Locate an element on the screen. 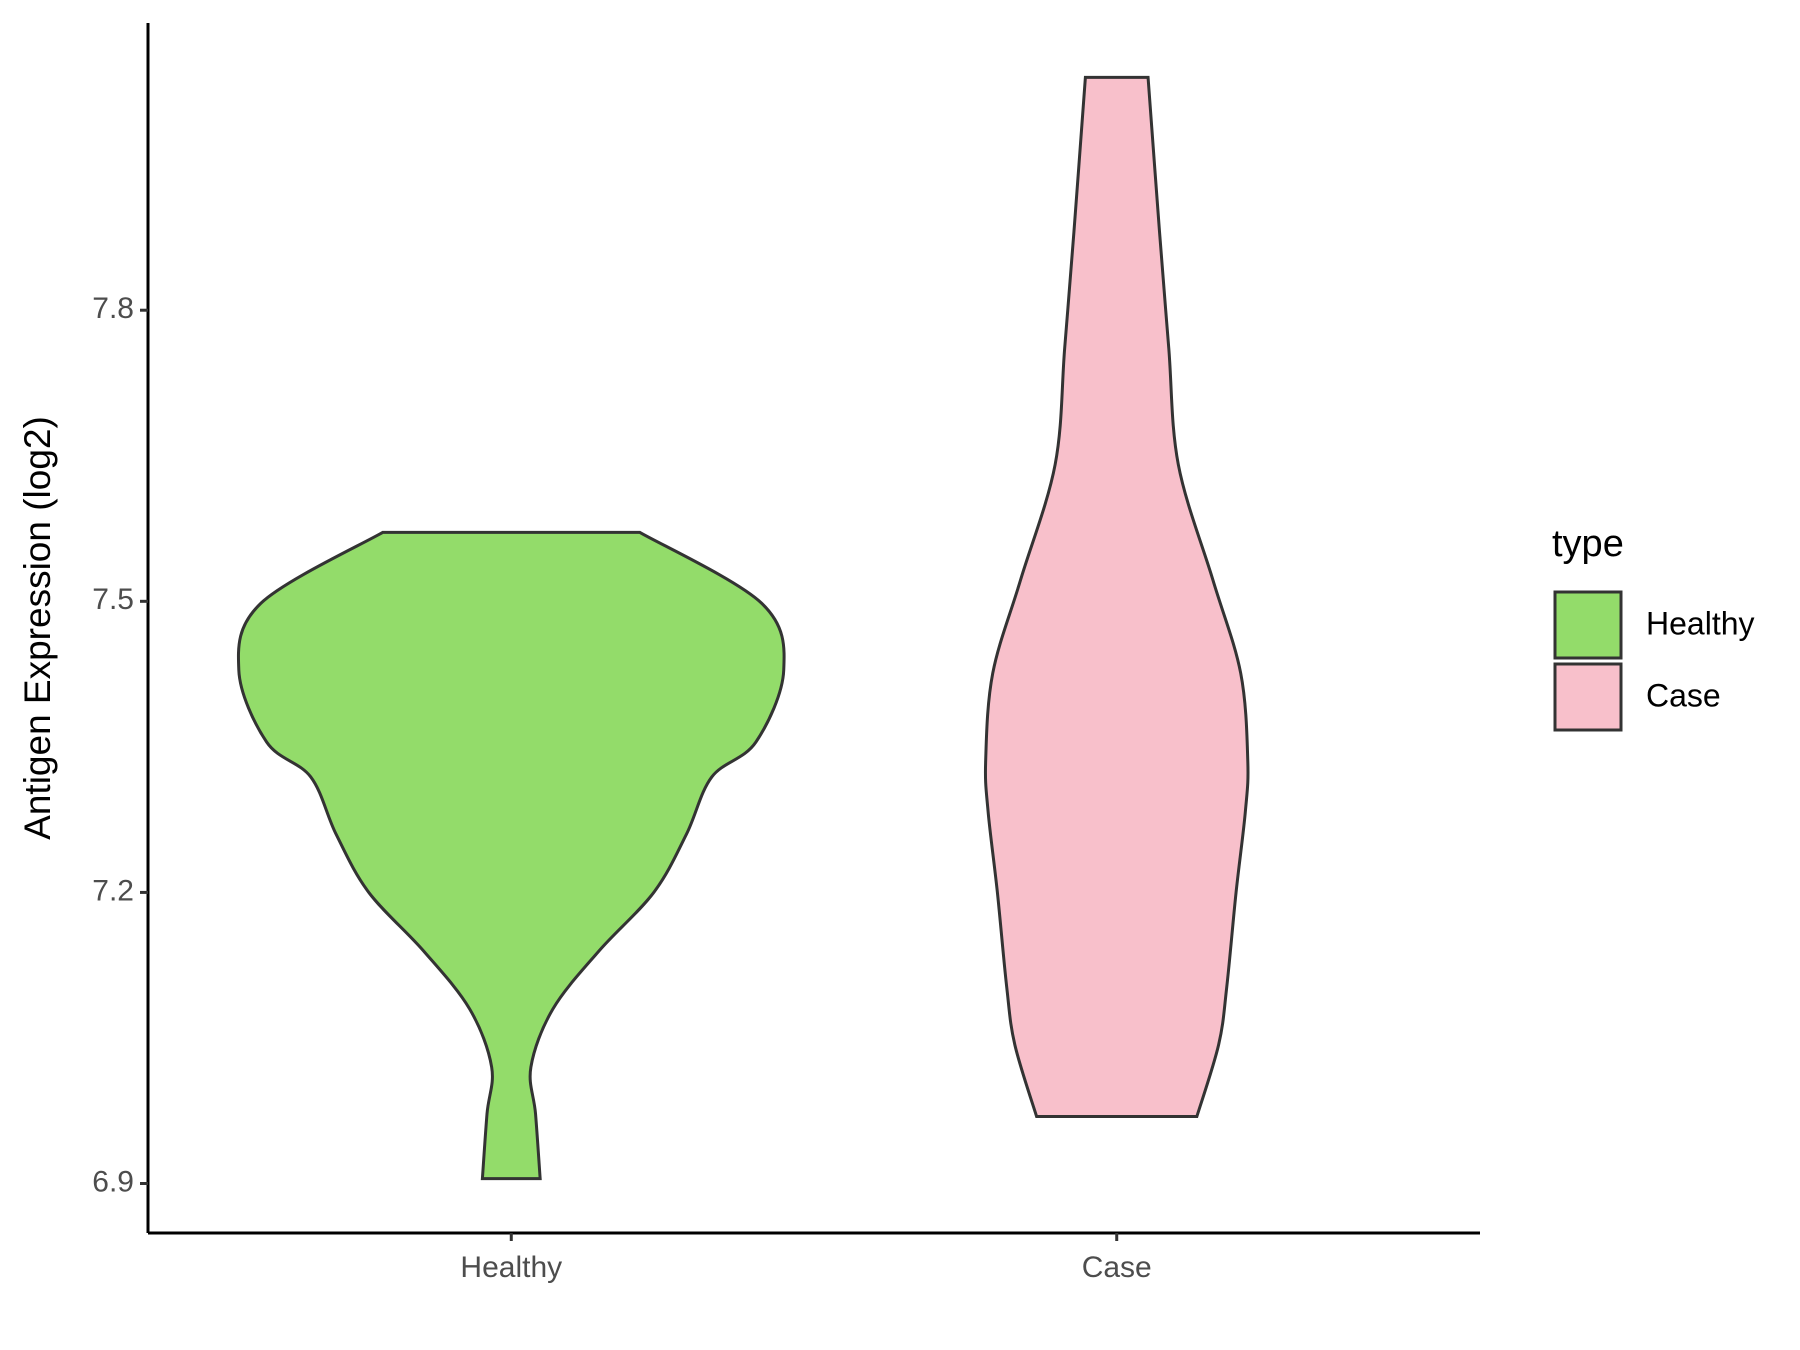 The width and height of the screenshot is (1800, 1350). legend-label: Healthy is located at coordinates (1700, 623).